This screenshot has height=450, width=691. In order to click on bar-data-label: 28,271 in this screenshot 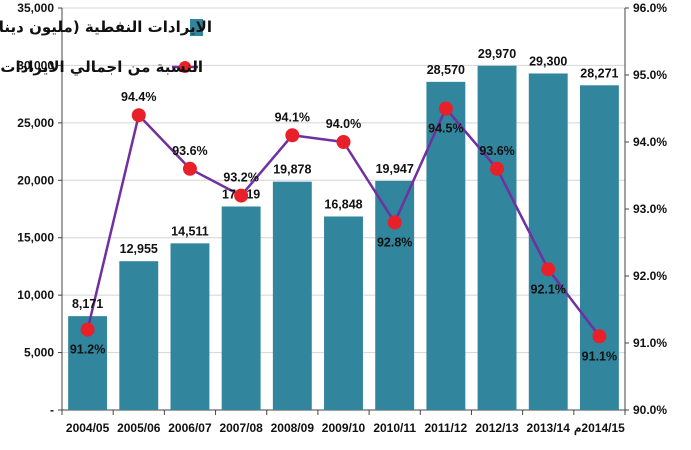, I will do `click(599, 73)`.